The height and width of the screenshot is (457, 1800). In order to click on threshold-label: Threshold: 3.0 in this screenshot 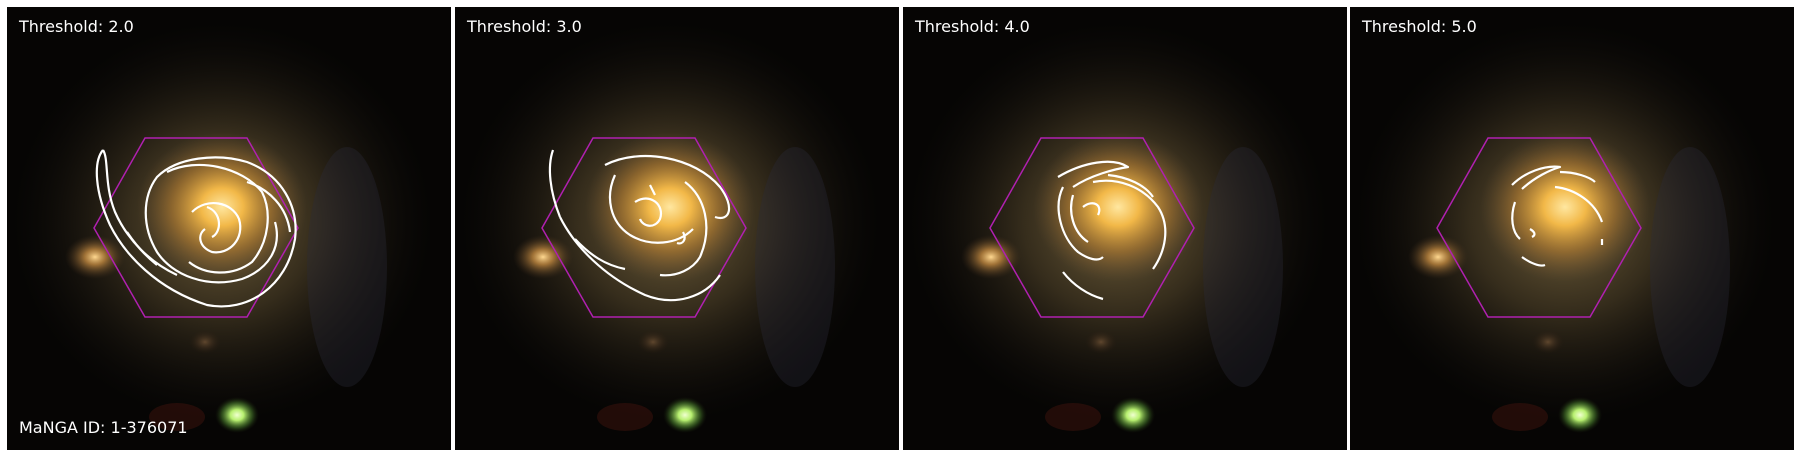, I will do `click(524, 26)`.